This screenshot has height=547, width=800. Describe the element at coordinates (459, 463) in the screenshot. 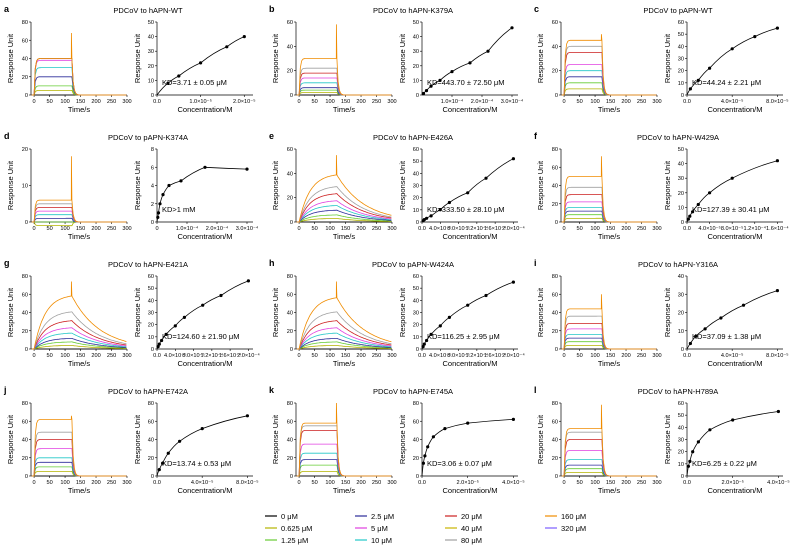

I see `kd-value: KD=3.06 ± 0.07 μM` at that location.